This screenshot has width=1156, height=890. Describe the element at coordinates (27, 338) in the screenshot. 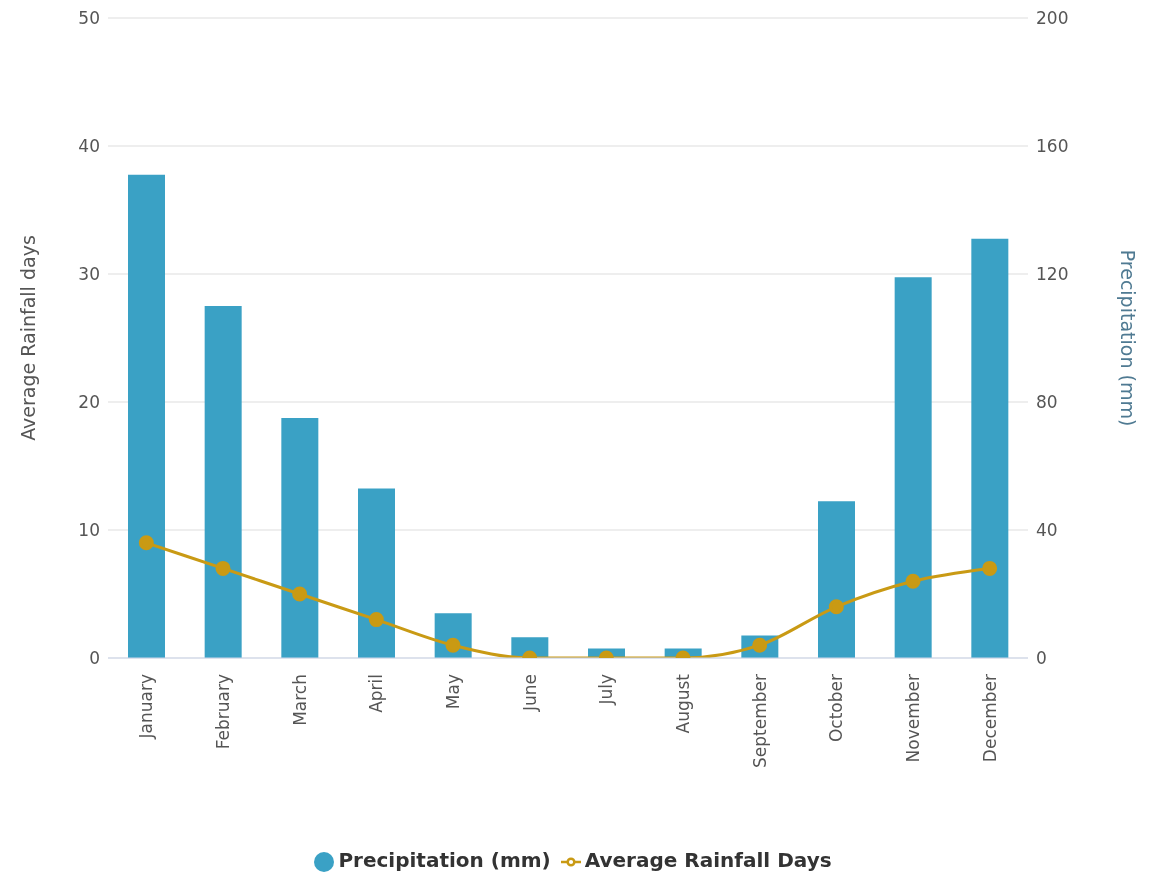

I see `y-axis-title: Average Rainfall days` at that location.